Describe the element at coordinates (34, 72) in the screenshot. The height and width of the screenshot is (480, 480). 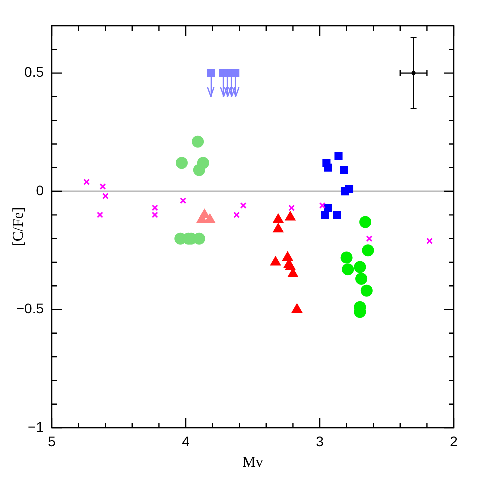
I see `y-tick-label: 0.5` at that location.